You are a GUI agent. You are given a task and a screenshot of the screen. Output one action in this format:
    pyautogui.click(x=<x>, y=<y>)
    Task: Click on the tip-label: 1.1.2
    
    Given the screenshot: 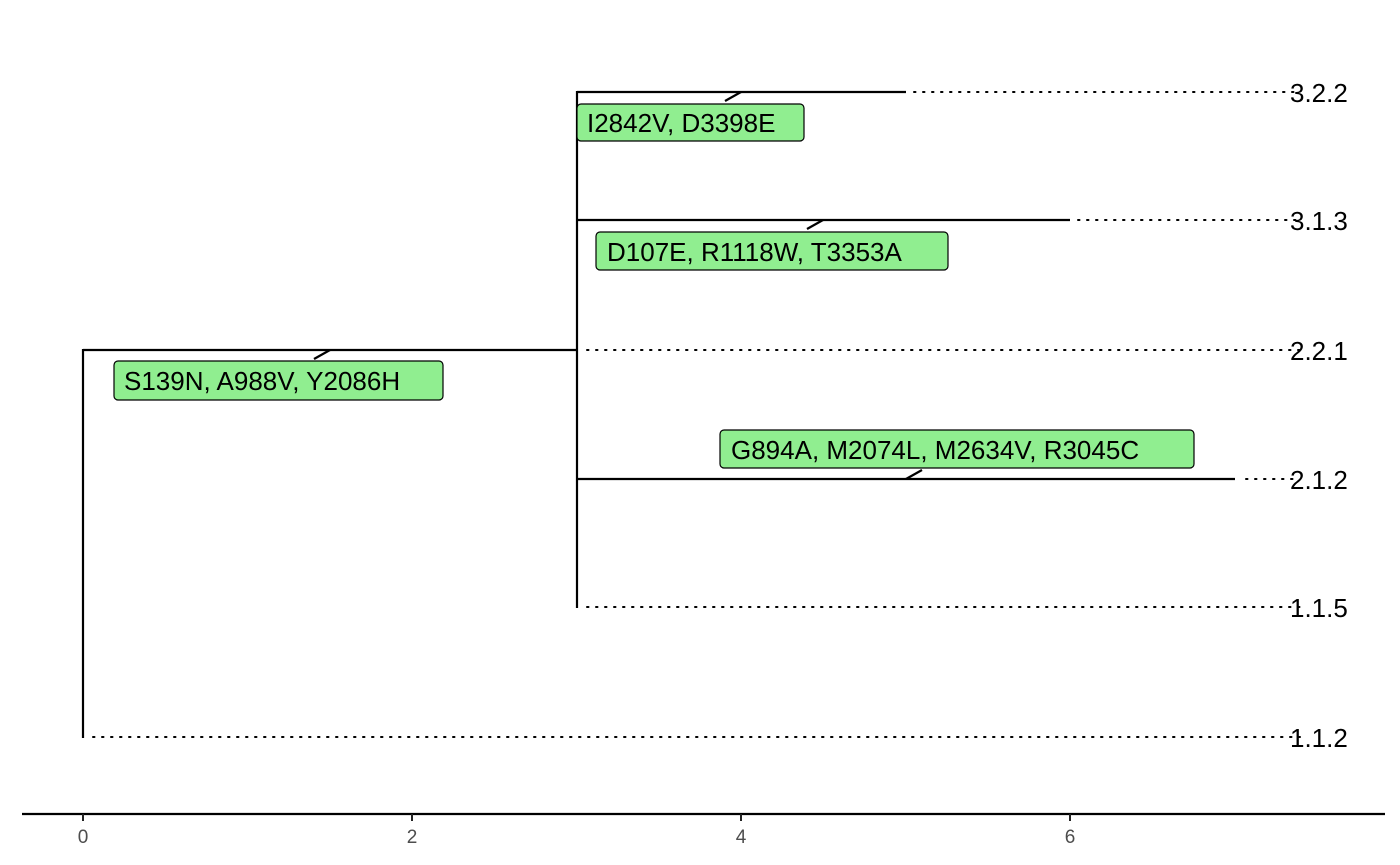 What is the action you would take?
    pyautogui.click(x=1319, y=738)
    